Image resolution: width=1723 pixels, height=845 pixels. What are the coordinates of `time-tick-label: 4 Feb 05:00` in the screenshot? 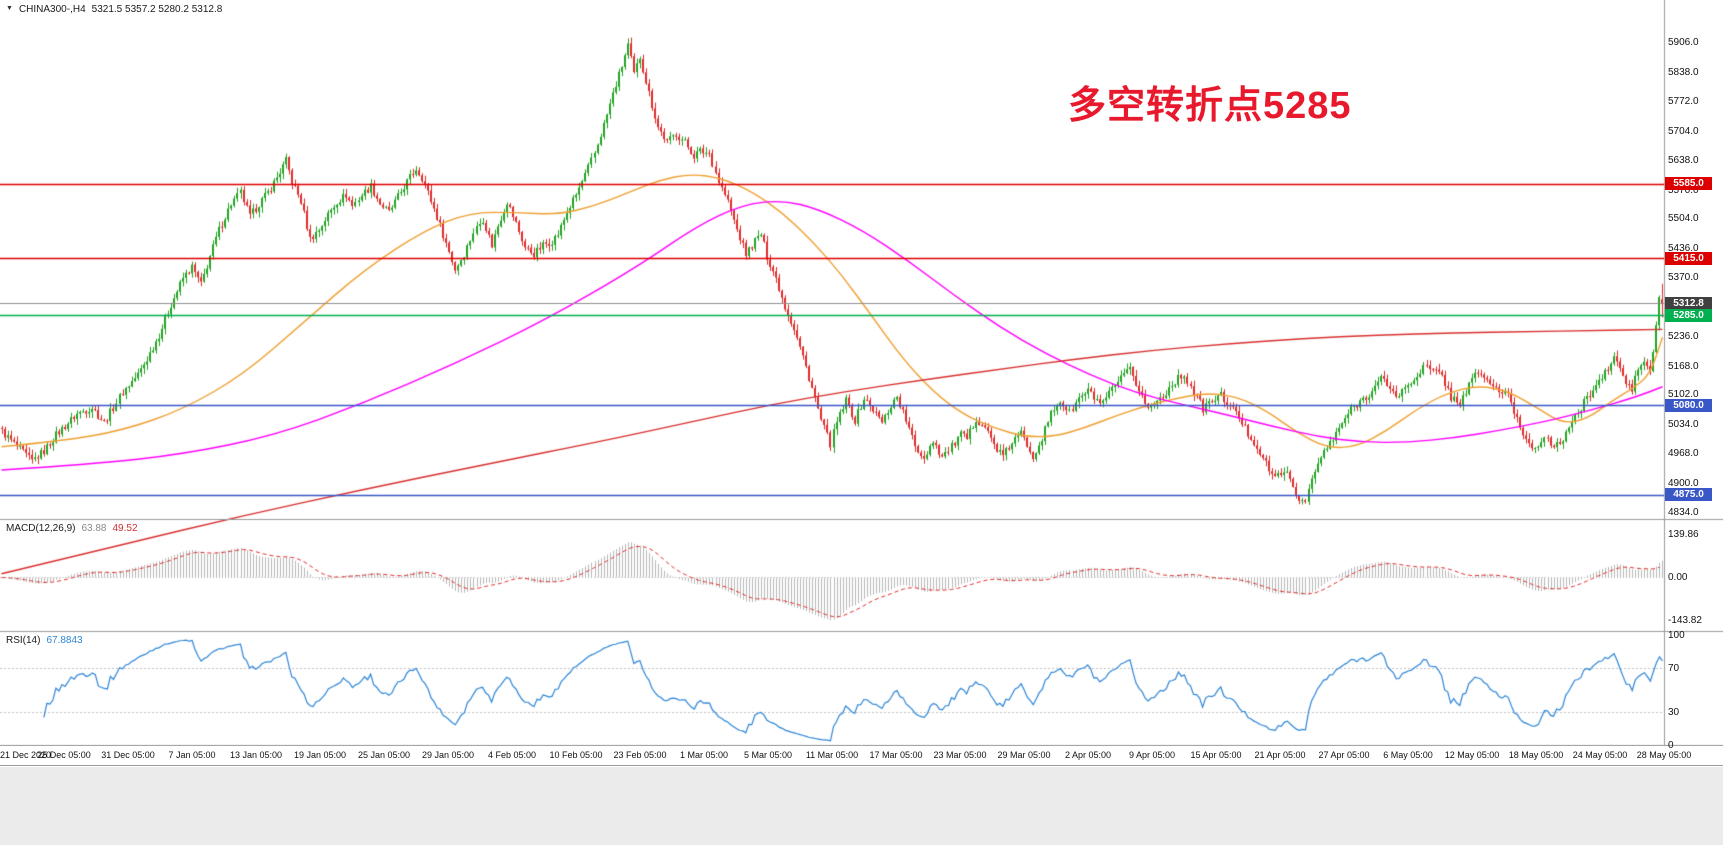 It's located at (512, 755).